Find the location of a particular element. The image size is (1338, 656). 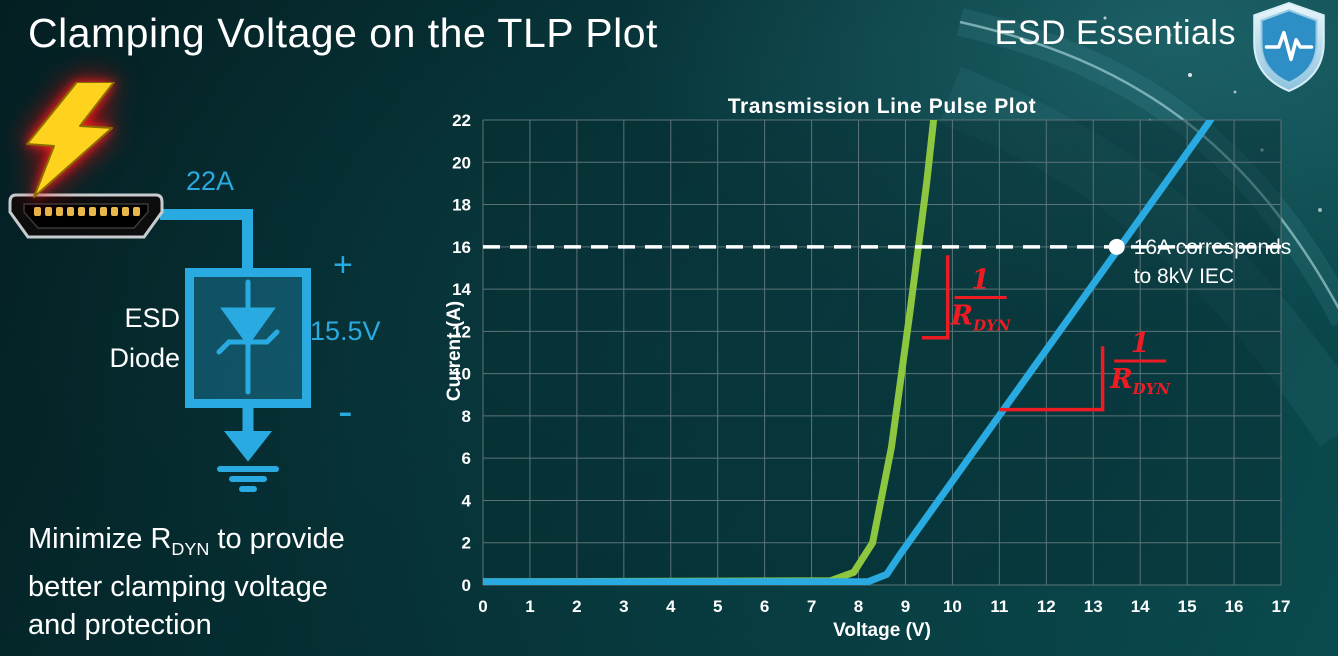

x-axis-label: Voltage (V) is located at coordinates (882, 630).